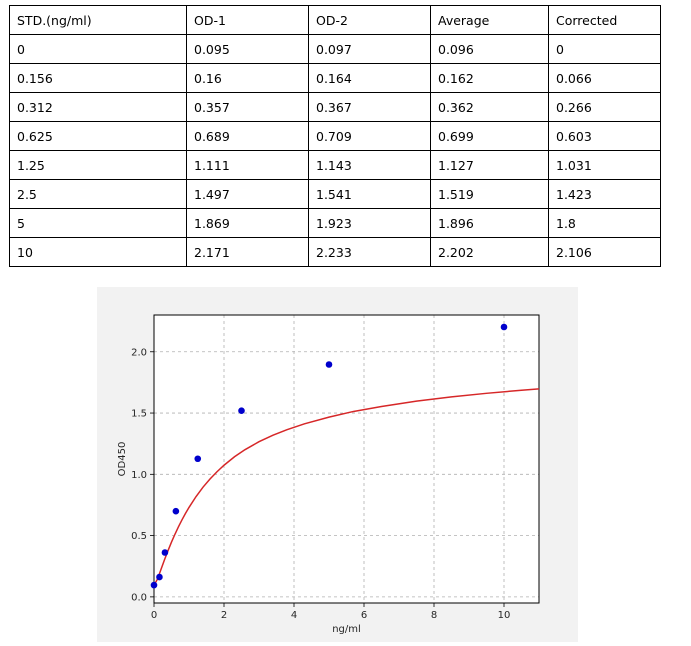 This screenshot has height=646, width=691. I want to click on x-axis-label: ng/ml, so click(346, 629).